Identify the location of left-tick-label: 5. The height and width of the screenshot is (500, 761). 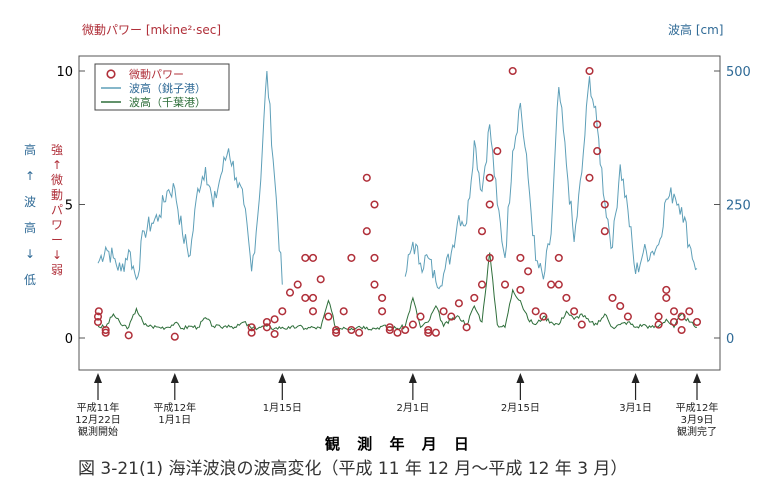
(69, 206).